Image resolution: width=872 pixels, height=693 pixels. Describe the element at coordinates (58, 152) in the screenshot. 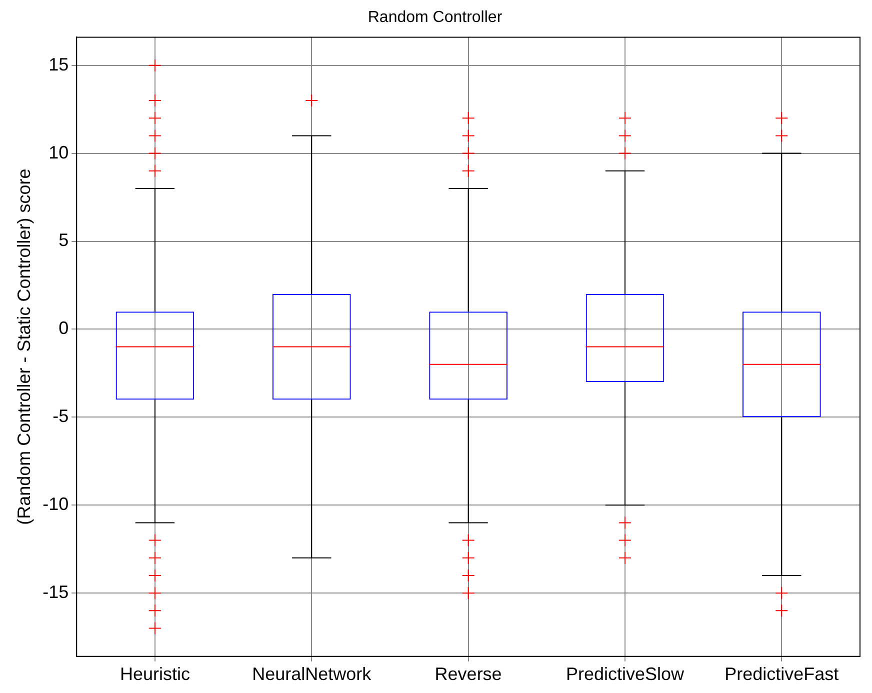

I see `y-tick-label: 10` at that location.